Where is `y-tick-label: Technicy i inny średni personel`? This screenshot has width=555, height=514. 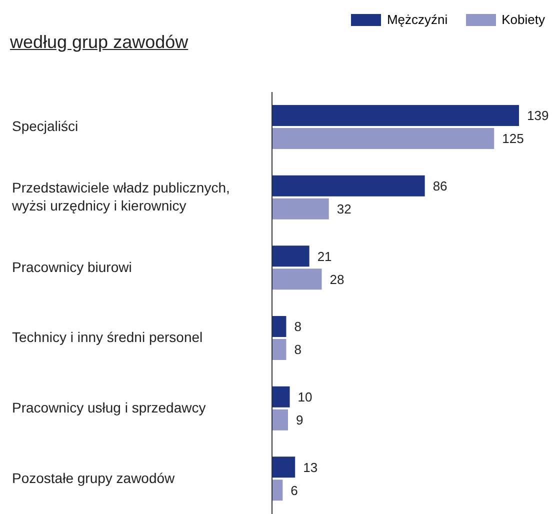
y-tick-label: Technicy i inny średni personel is located at coordinates (107, 336).